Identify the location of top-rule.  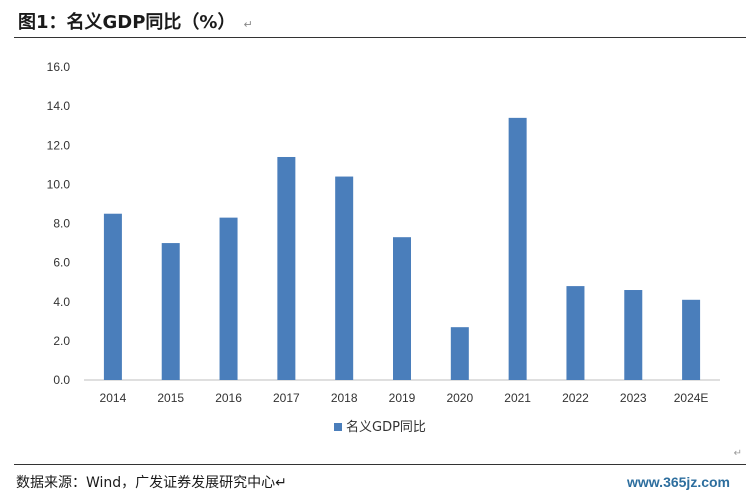
(380, 37).